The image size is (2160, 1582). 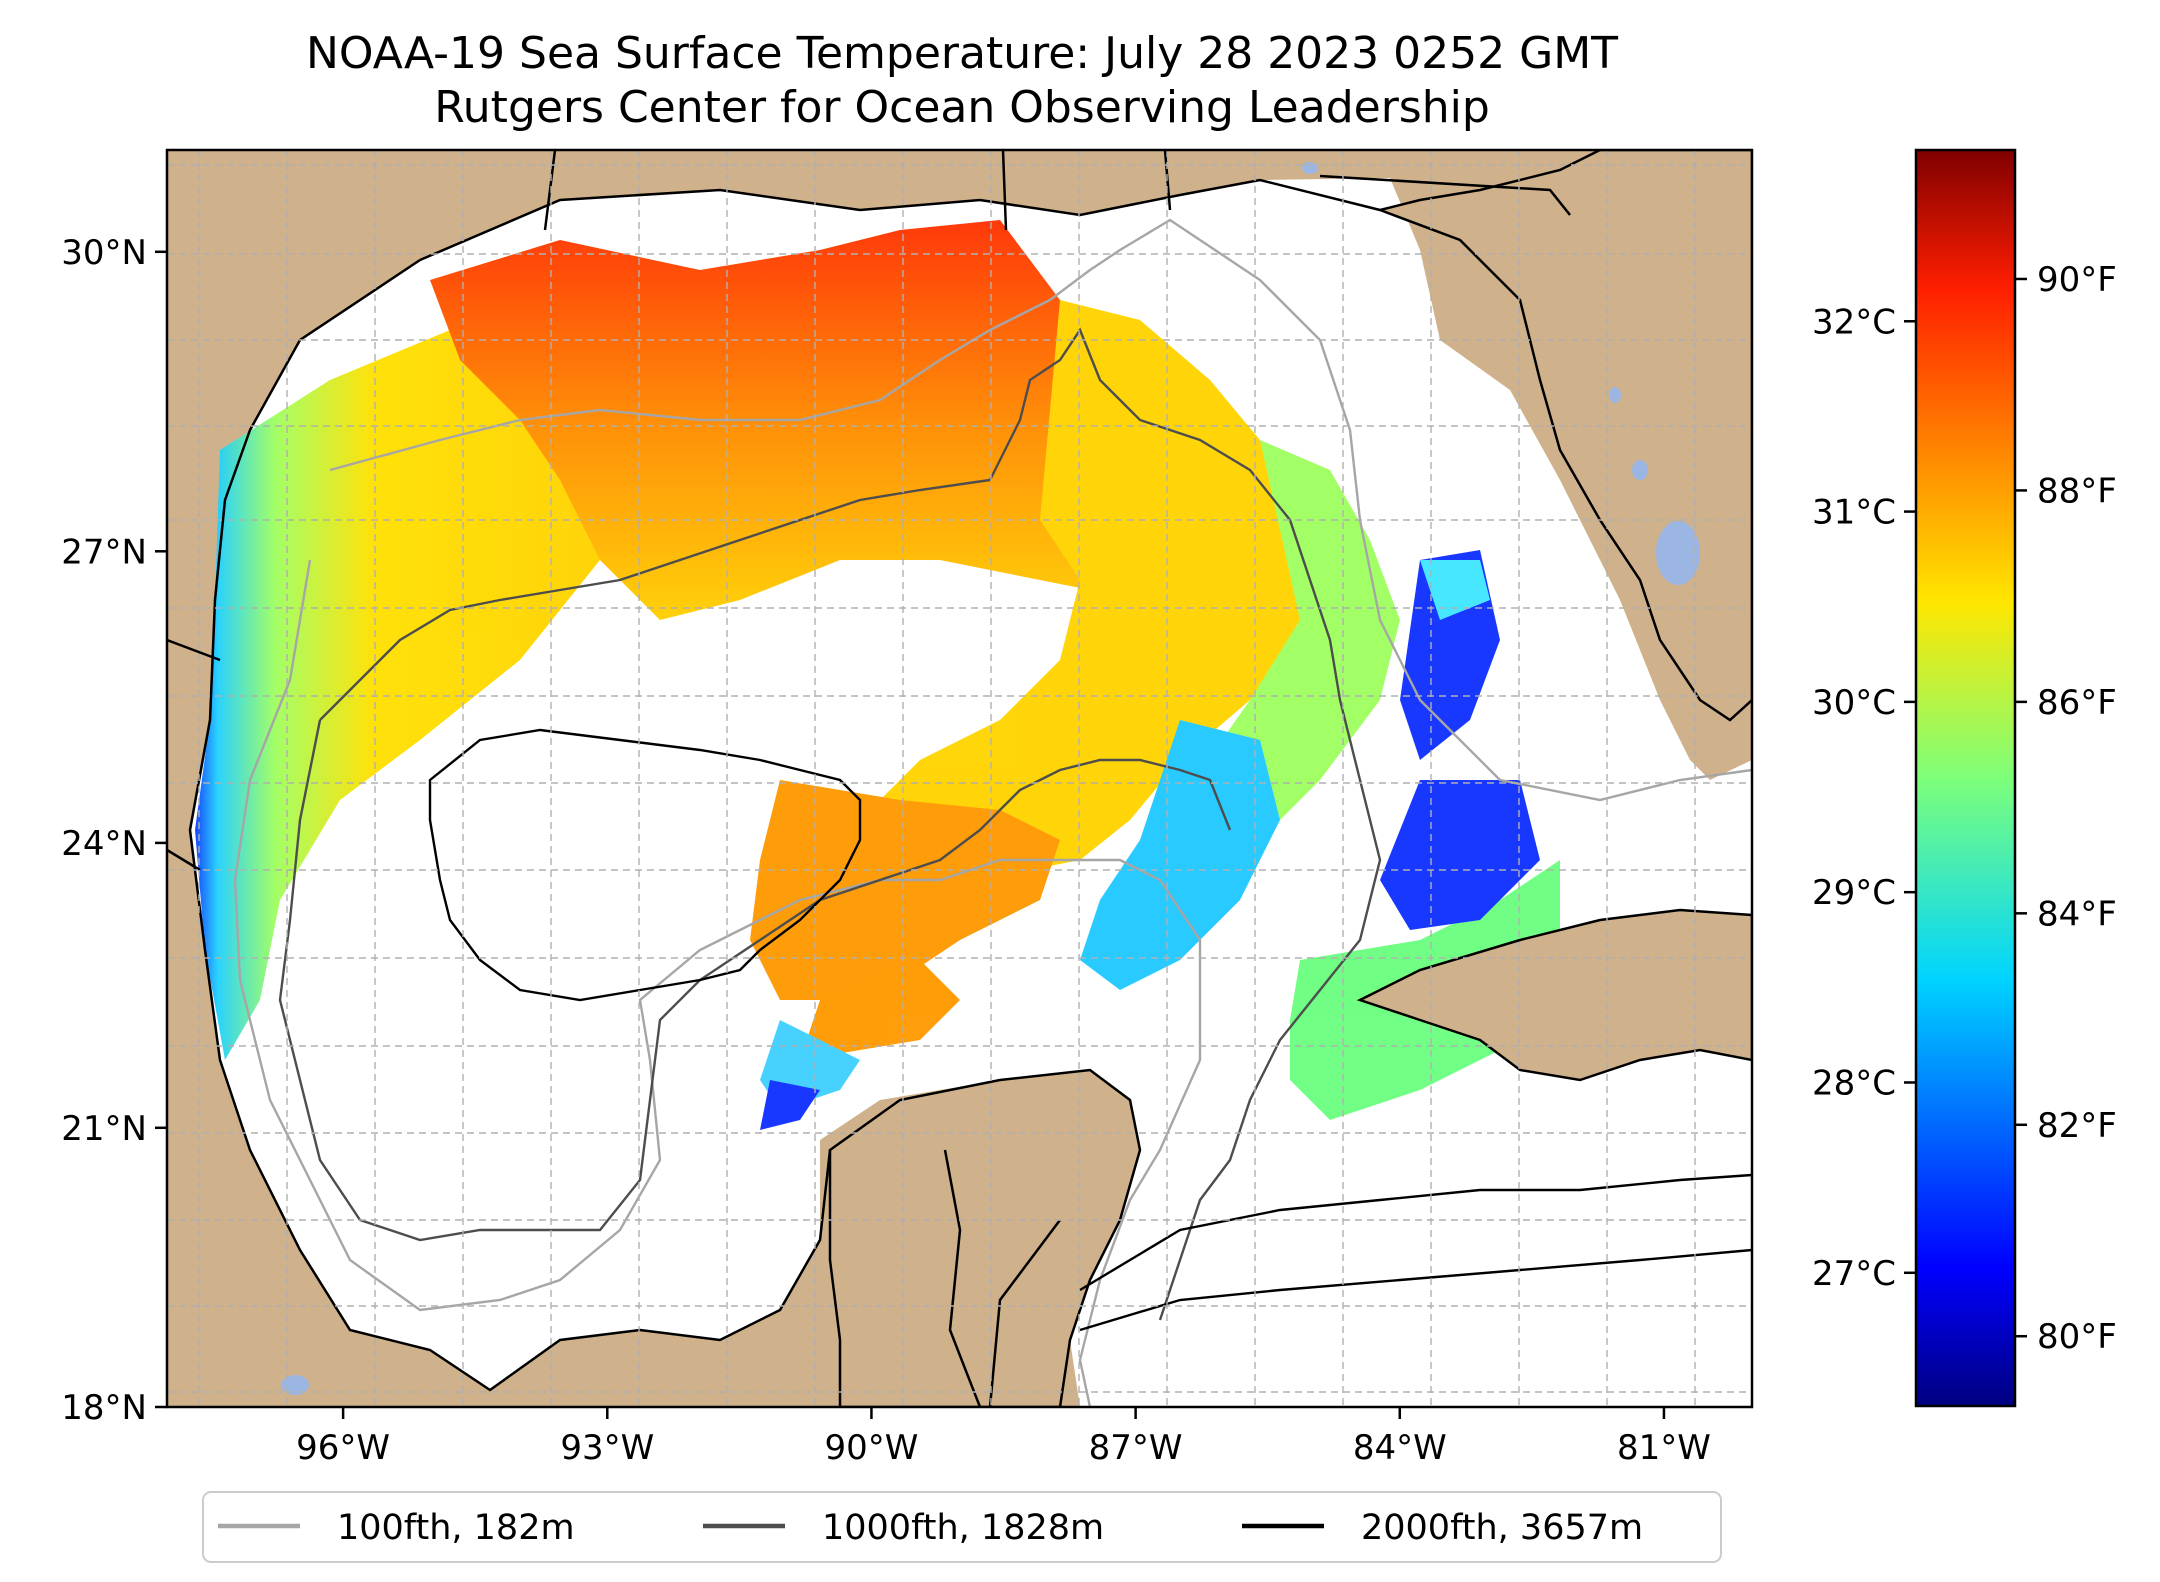 I want to click on lat-tick-label: 18°N, so click(x=104, y=1408).